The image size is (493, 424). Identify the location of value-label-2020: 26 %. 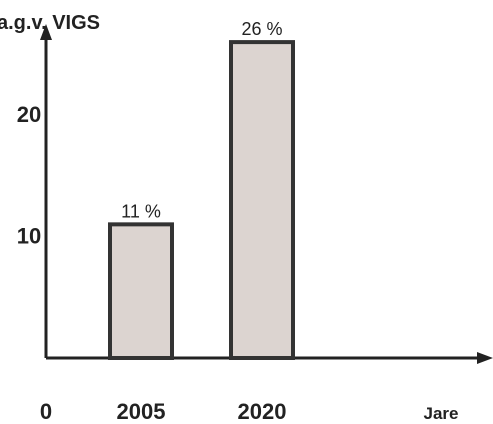
(261, 29).